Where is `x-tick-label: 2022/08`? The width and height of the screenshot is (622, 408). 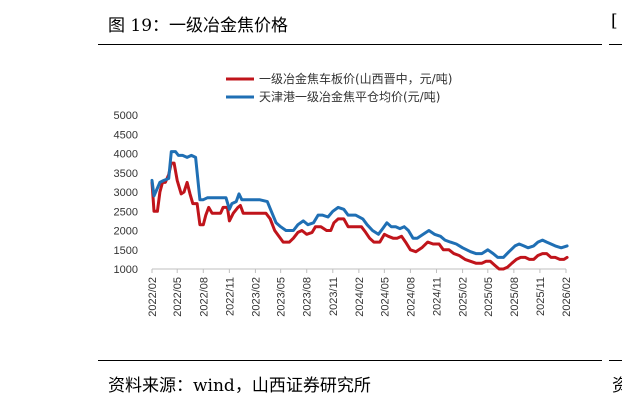 x-tick-label: 2022/08 is located at coordinates (204, 297).